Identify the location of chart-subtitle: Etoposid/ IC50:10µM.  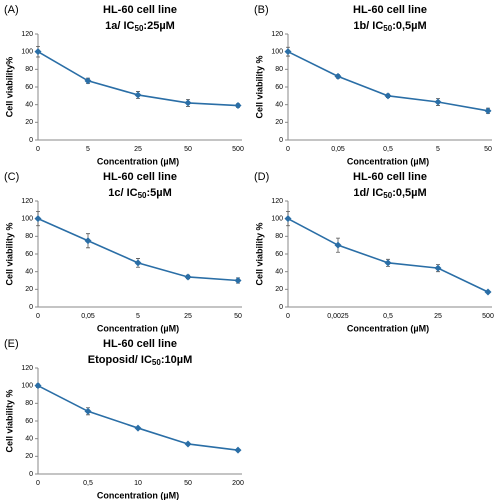
(140, 360).